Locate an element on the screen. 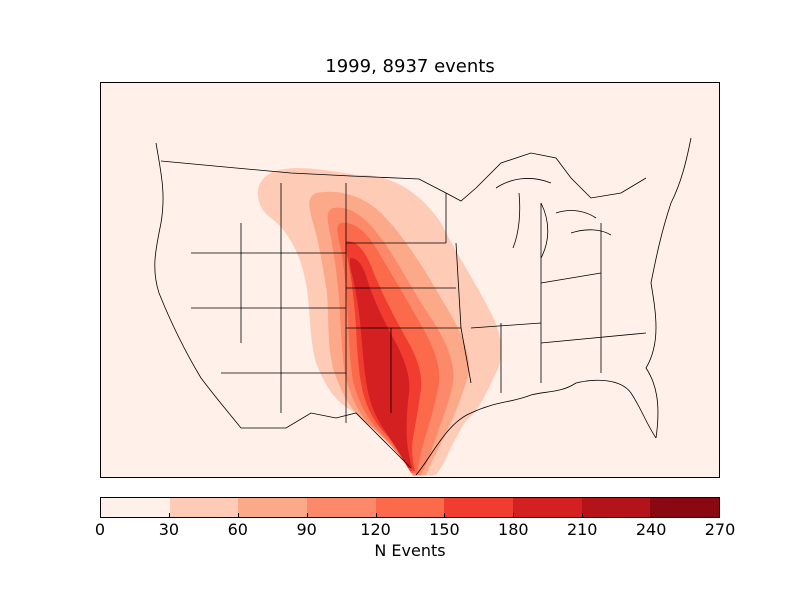 The image size is (800, 600). colorbar-tick-label: 270 is located at coordinates (720, 529).